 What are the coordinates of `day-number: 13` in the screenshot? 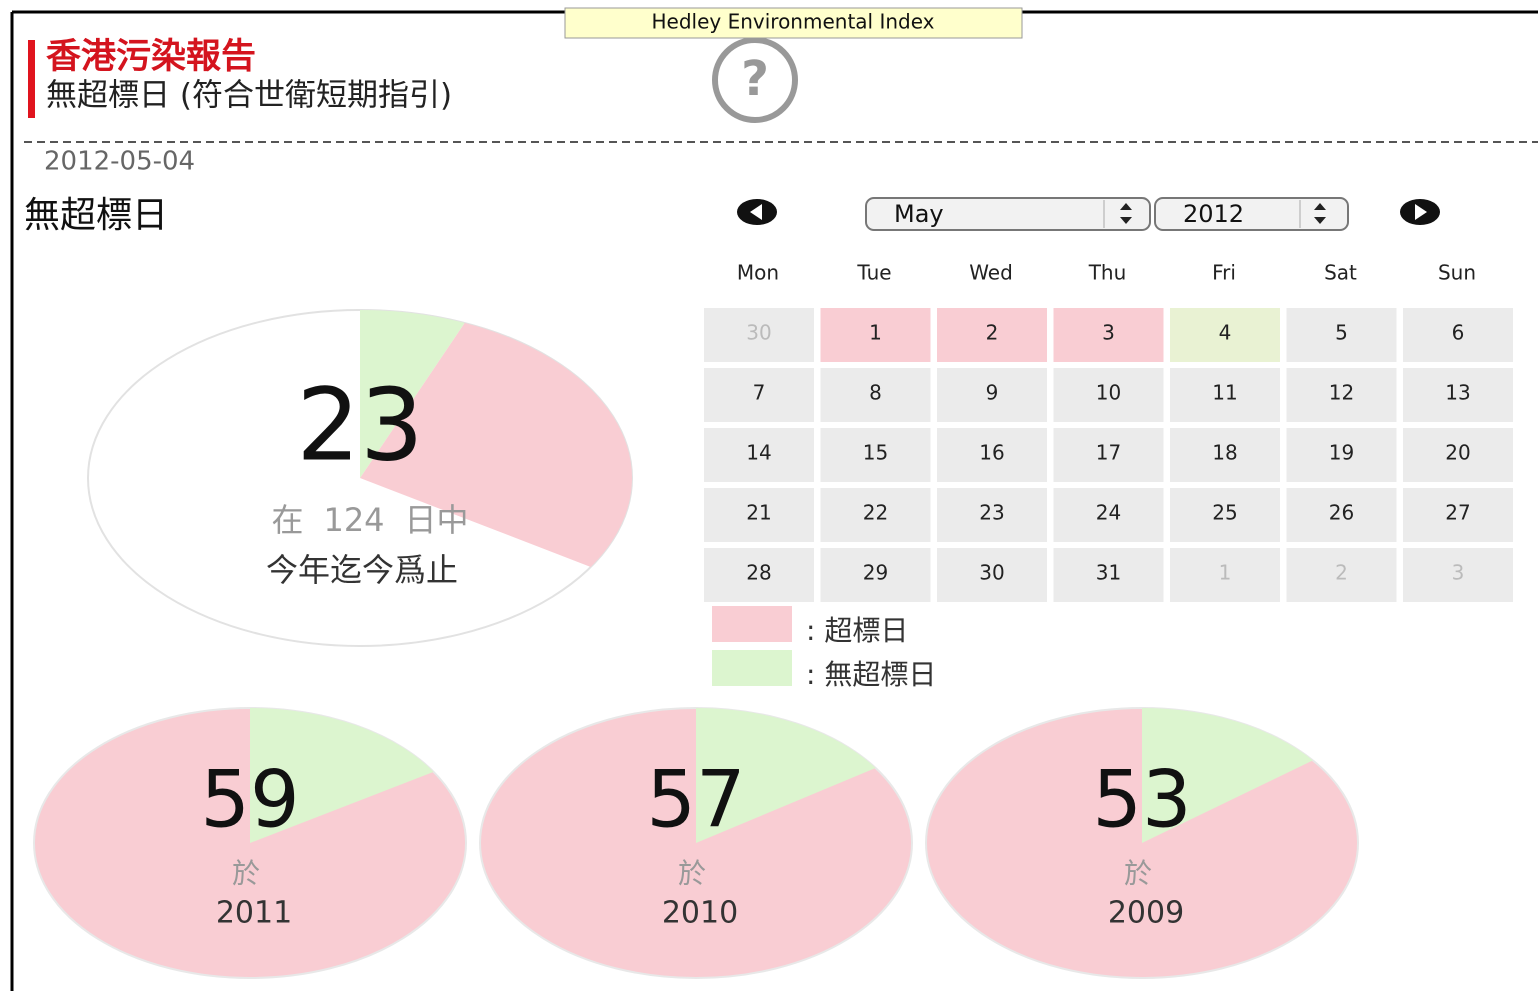 It's located at (1457, 393).